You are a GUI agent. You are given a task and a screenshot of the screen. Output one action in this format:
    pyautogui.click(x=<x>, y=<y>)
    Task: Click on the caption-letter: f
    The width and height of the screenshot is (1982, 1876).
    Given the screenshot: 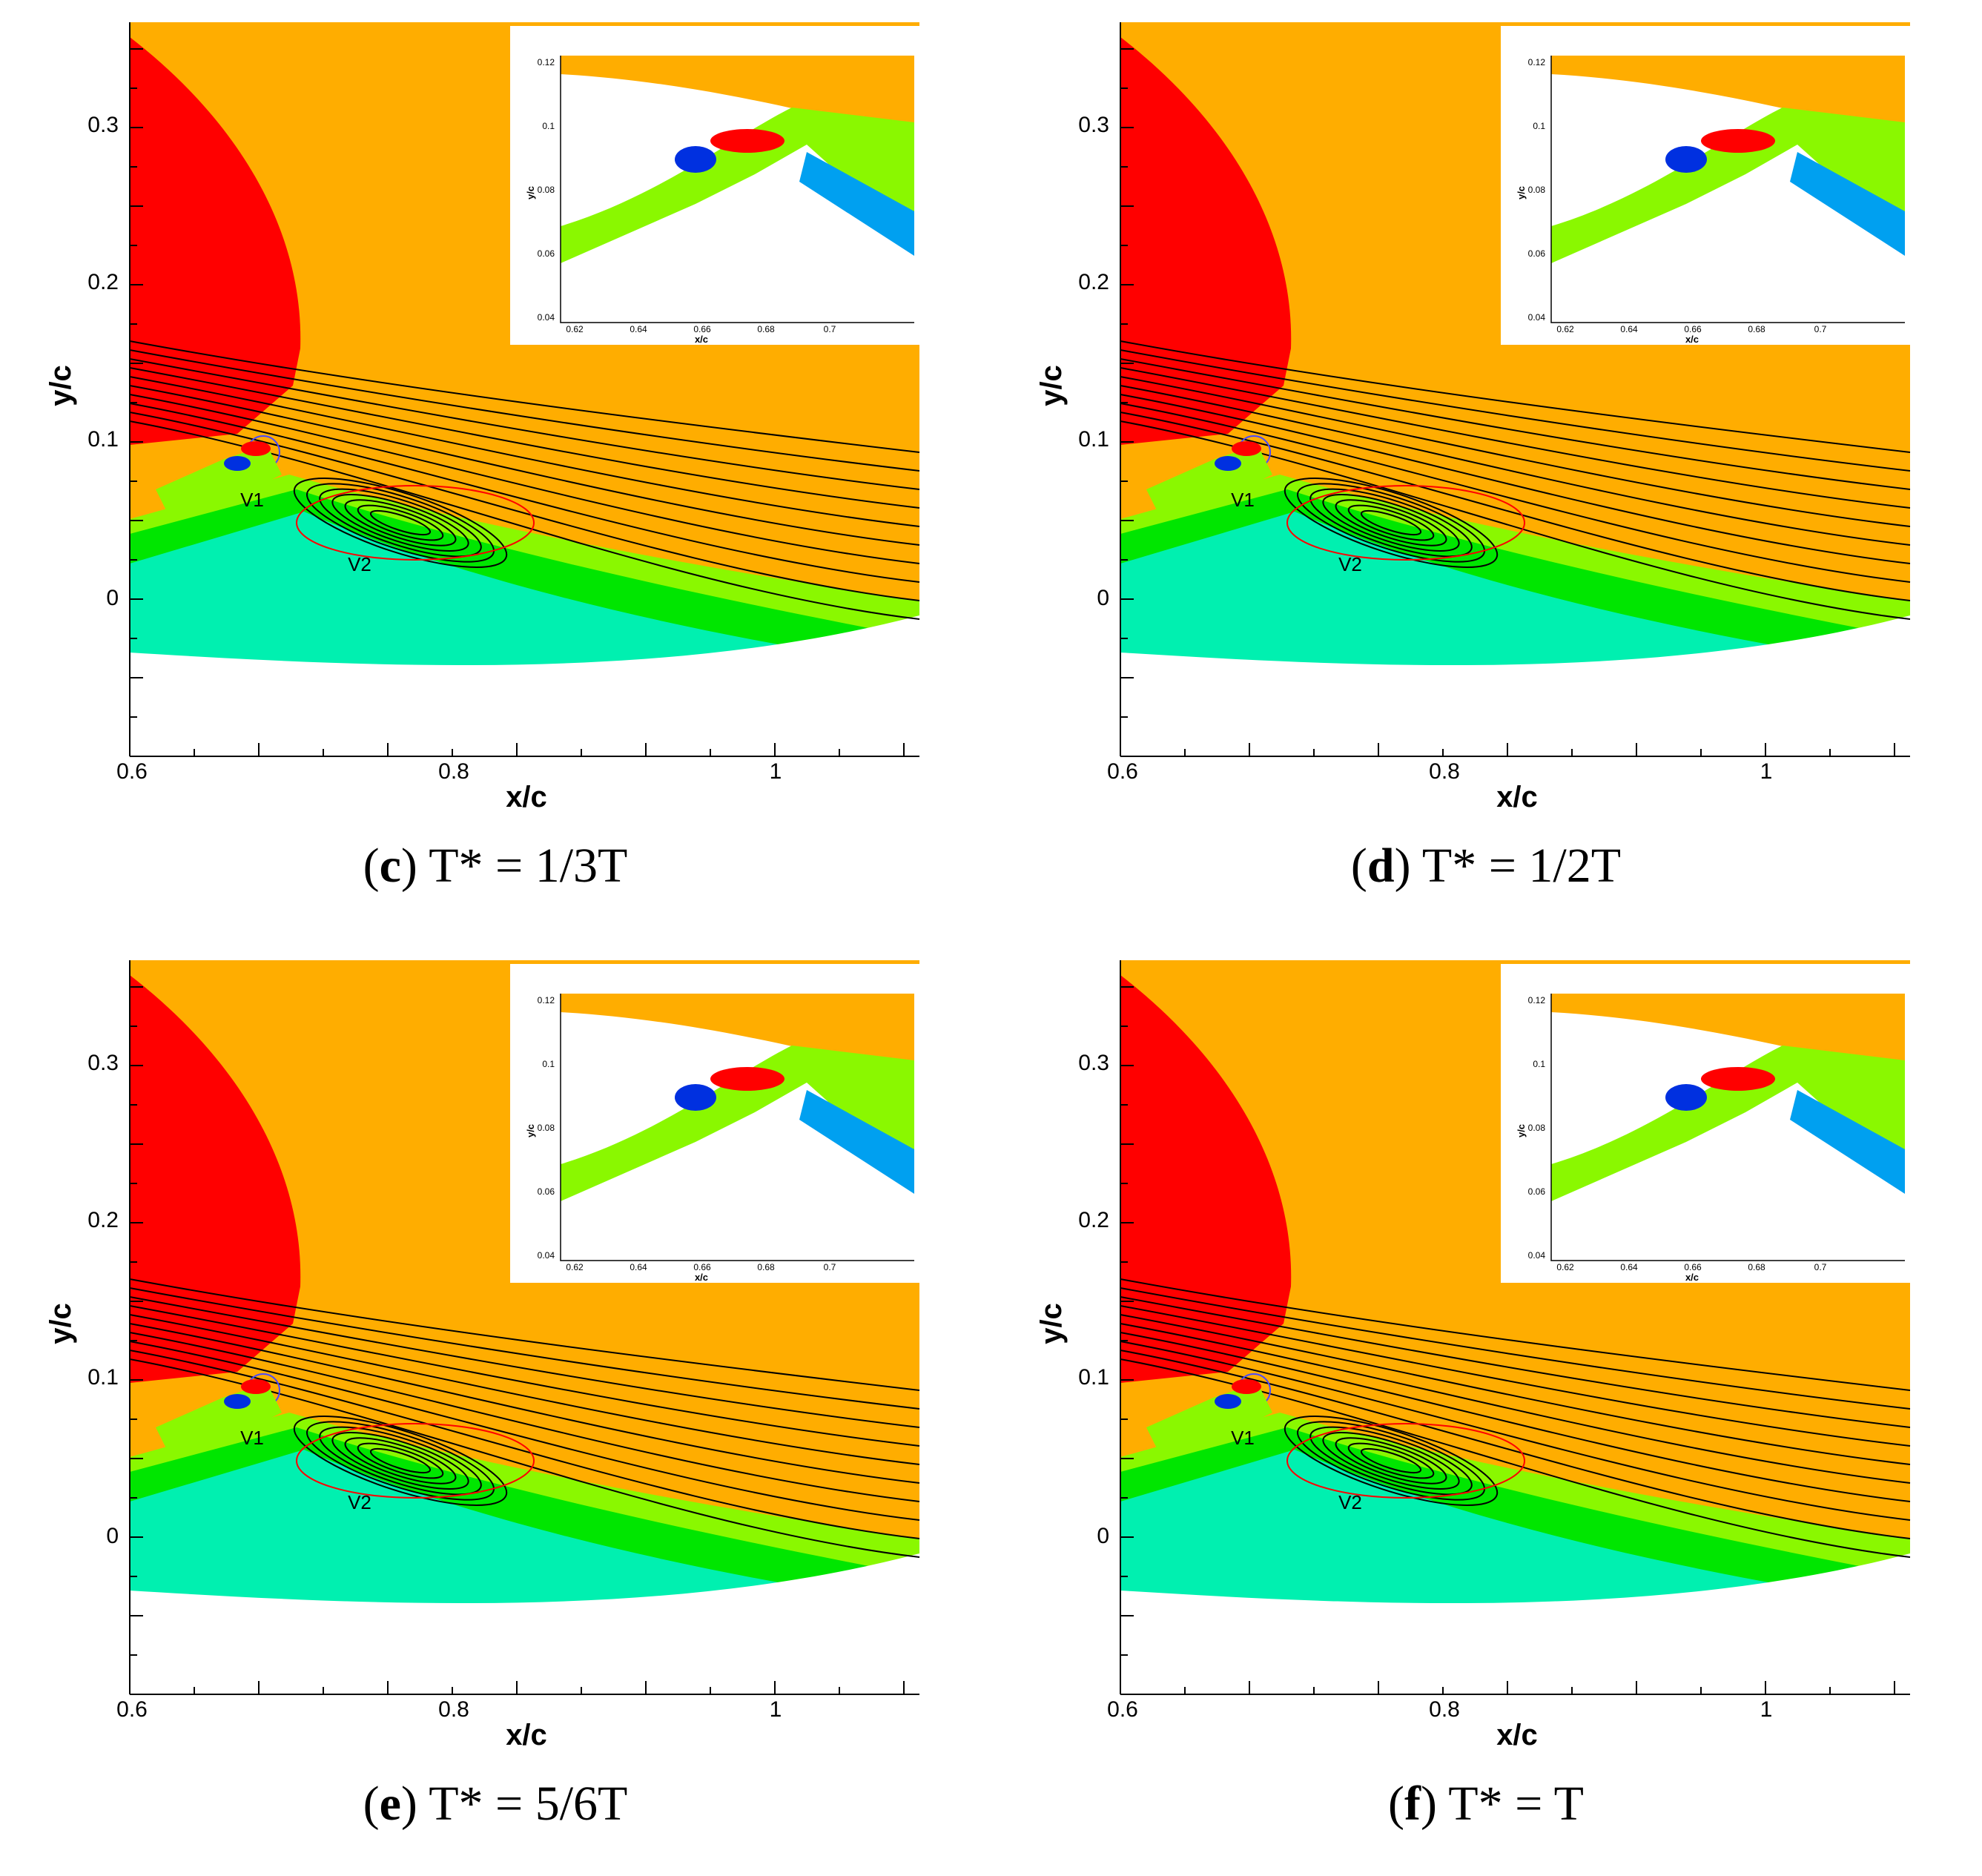 What is the action you would take?
    pyautogui.click(x=1412, y=1804)
    